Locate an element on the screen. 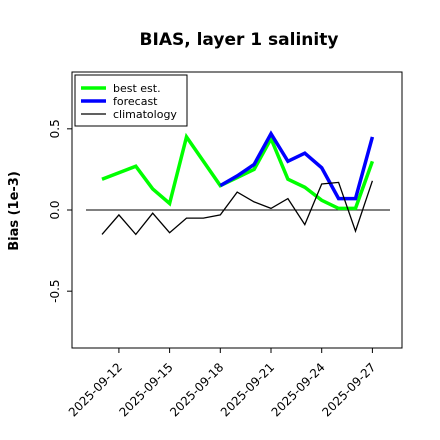 The image size is (440, 440). chart-title: BIAS, layer 1 salinity is located at coordinates (239, 40).